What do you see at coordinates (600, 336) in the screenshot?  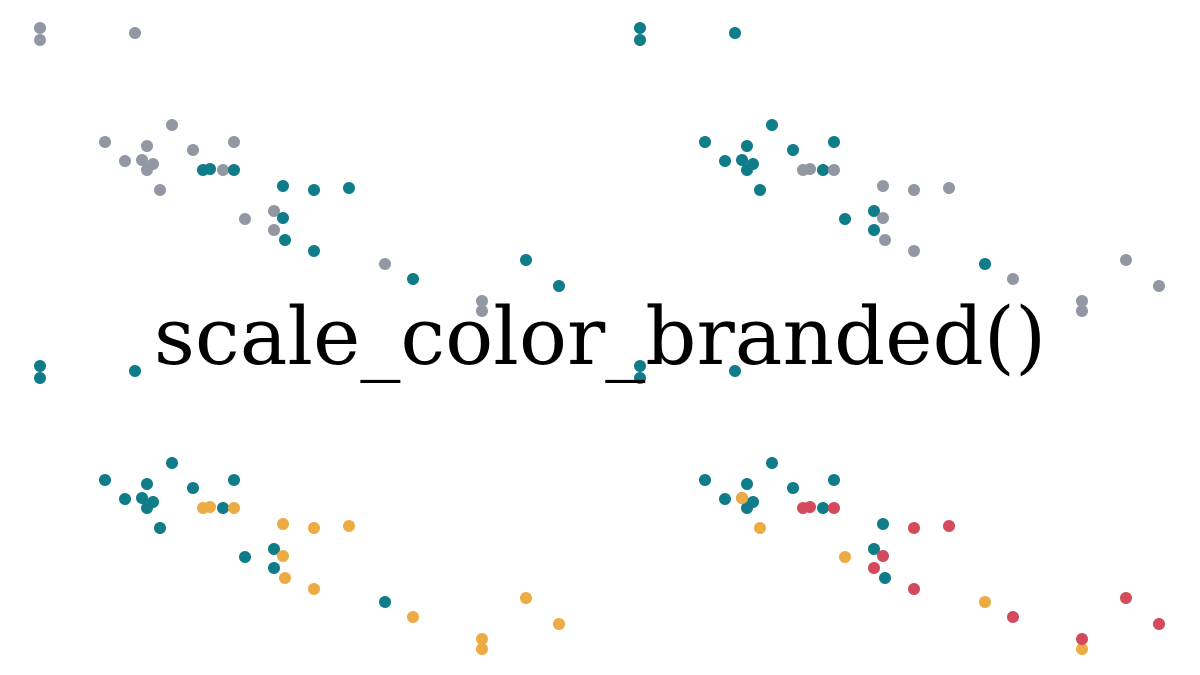 I see `page-title: scale_color_branded()` at bounding box center [600, 336].